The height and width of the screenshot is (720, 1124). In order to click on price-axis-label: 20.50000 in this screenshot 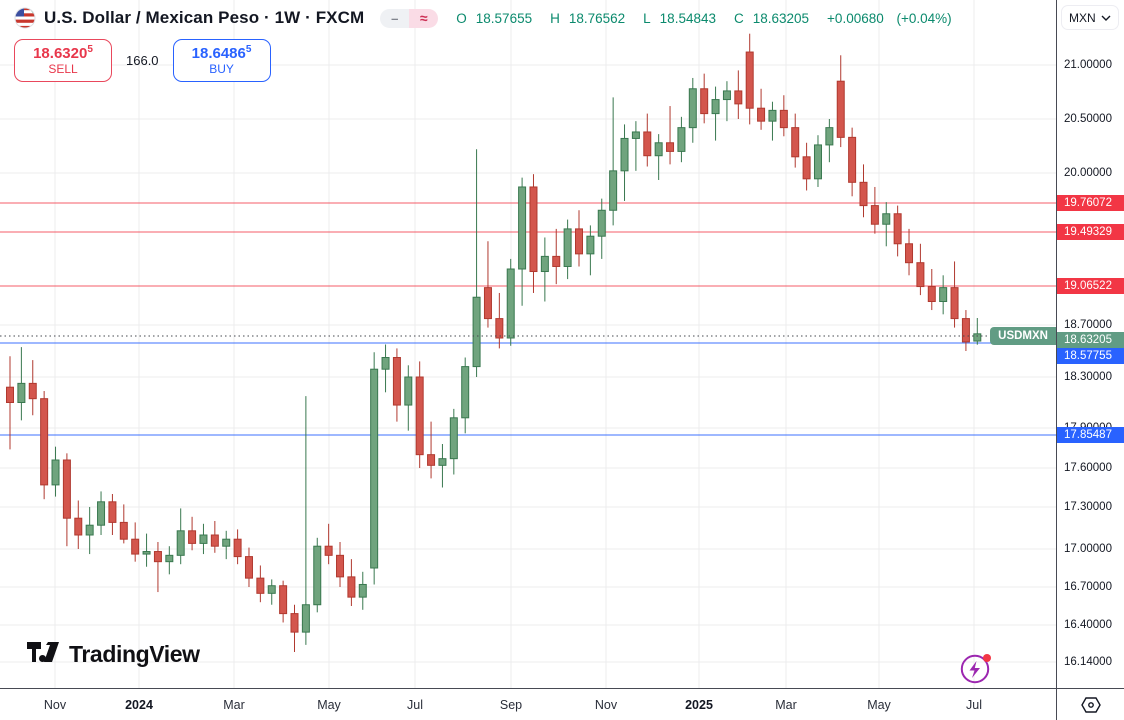, I will do `click(1088, 119)`.